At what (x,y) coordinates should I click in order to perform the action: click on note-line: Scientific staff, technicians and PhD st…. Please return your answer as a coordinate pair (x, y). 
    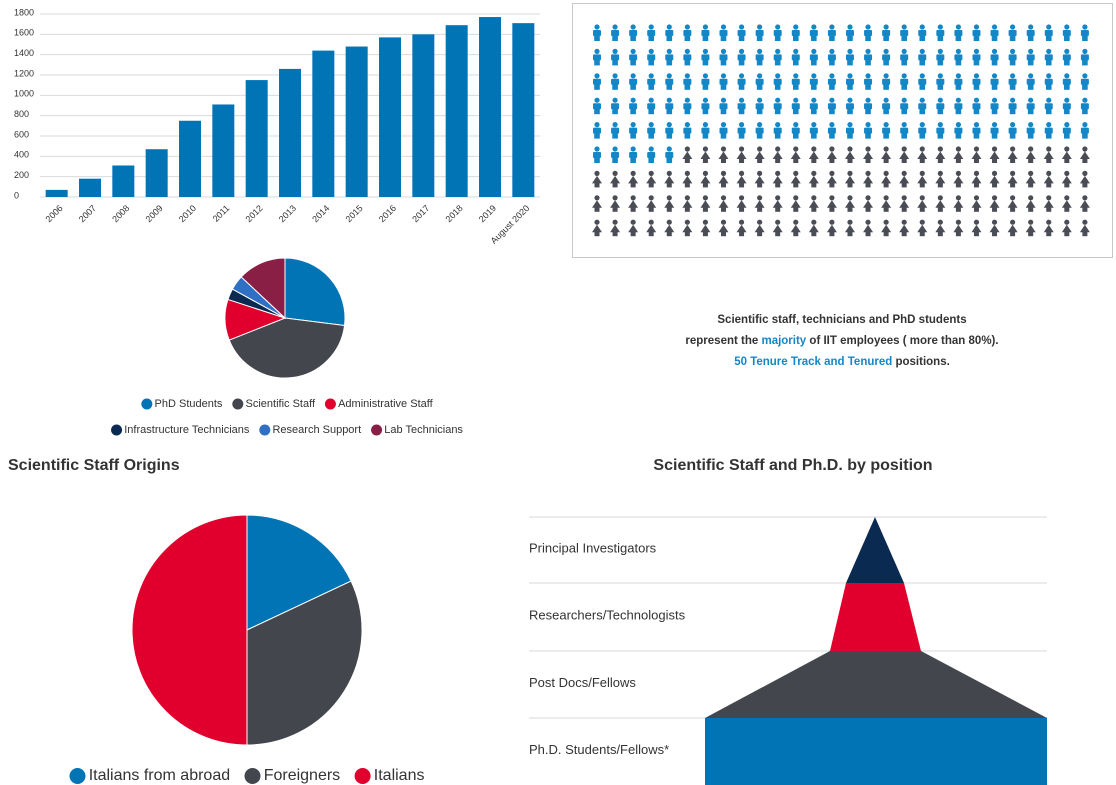
    Looking at the image, I should click on (841, 320).